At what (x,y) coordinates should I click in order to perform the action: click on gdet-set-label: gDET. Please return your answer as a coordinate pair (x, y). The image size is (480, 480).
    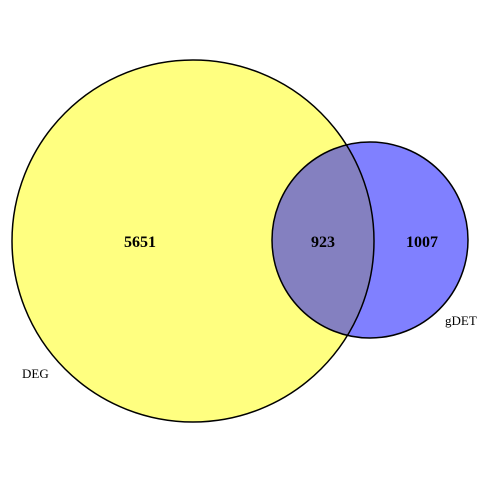
    Looking at the image, I should click on (461, 320).